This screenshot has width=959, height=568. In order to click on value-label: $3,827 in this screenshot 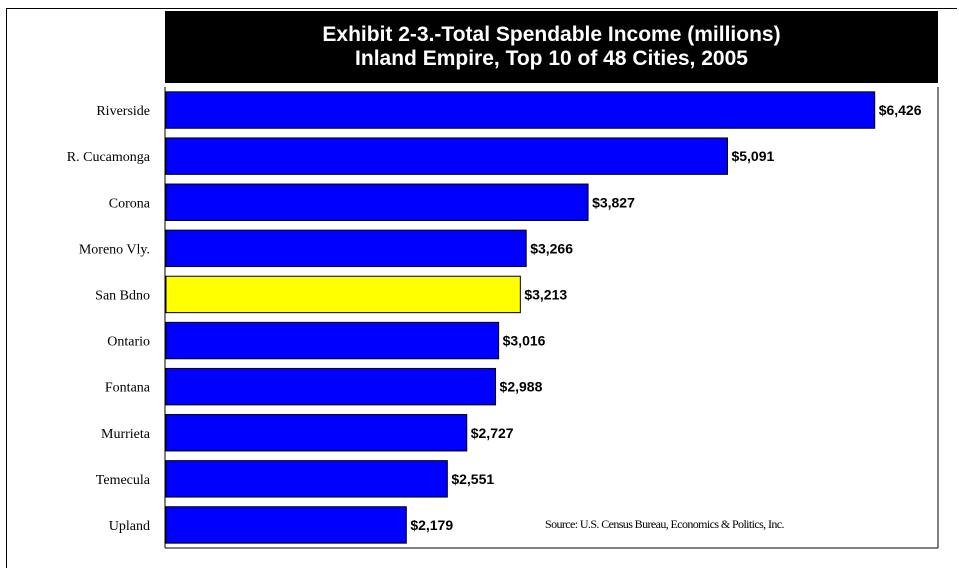, I will do `click(613, 202)`.